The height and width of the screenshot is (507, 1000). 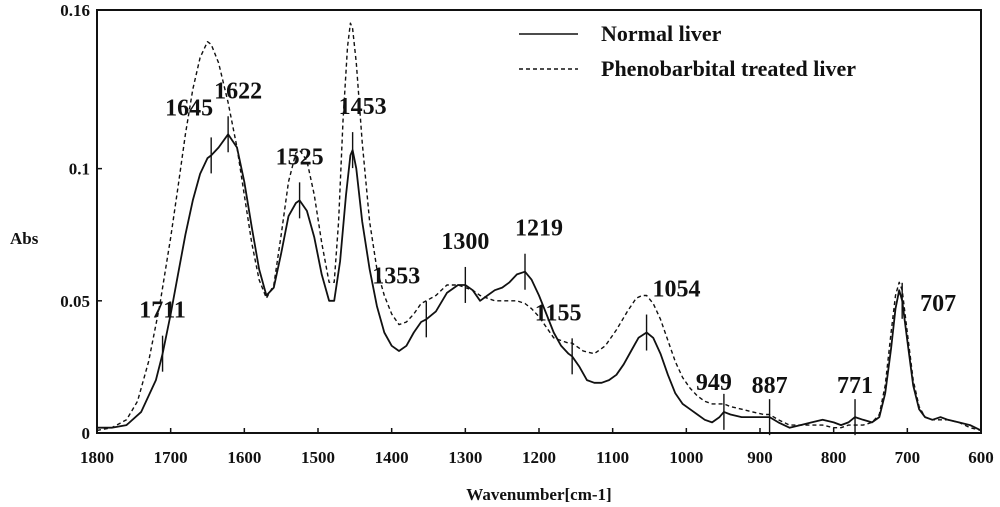 What do you see at coordinates (300, 157) in the screenshot?
I see `peak-label-1525: 1525` at bounding box center [300, 157].